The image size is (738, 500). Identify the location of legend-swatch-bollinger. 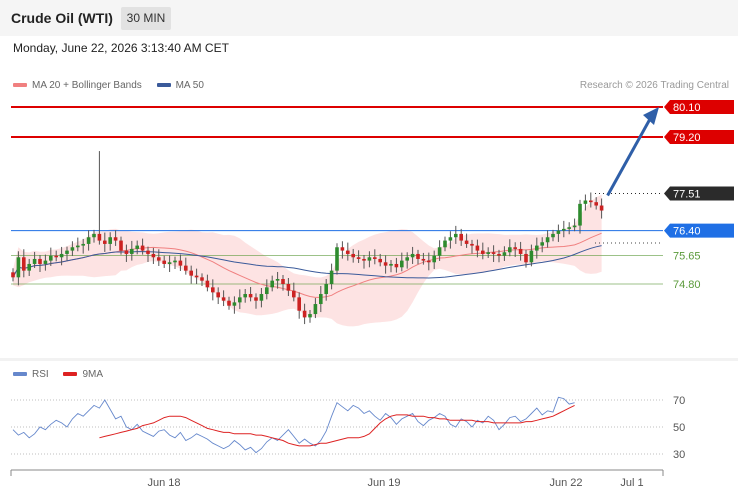
(20, 85).